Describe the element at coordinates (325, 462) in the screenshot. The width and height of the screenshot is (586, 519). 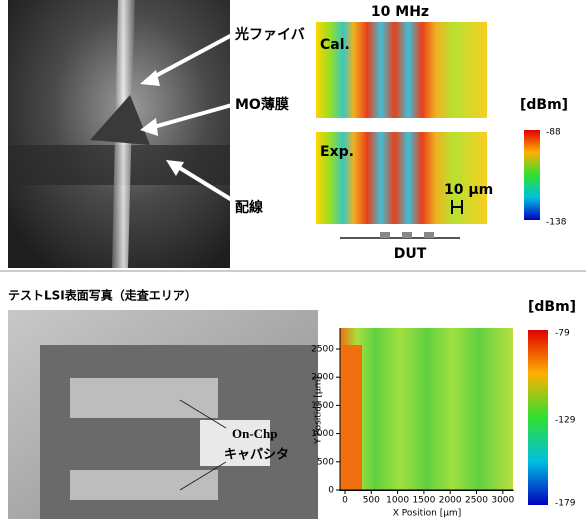
I see `y-tick-label: 500` at that location.